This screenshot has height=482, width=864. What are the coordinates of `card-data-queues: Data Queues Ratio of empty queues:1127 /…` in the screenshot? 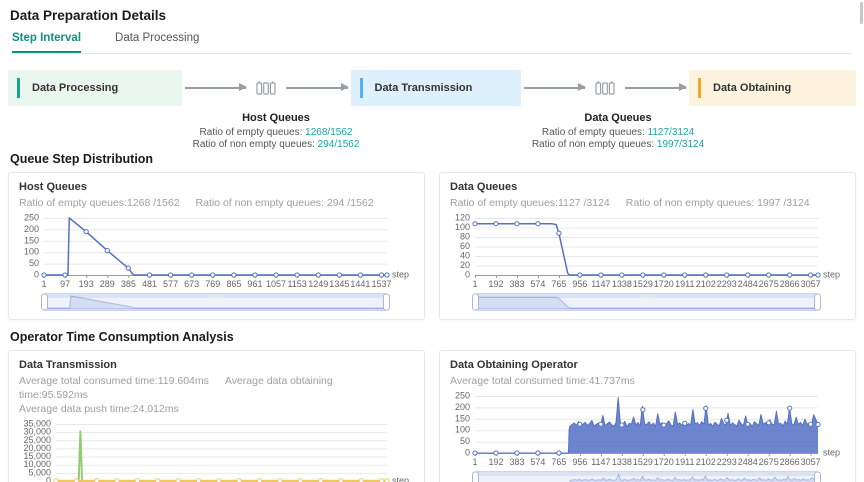 It's located at (647, 246).